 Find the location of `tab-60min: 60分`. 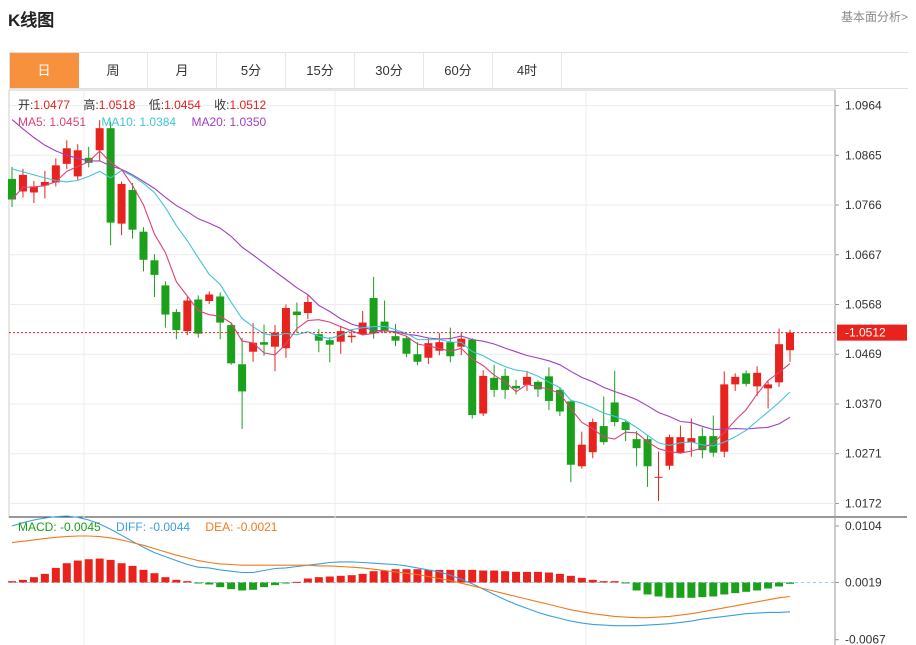

tab-60min: 60分 is located at coordinates (458, 70).